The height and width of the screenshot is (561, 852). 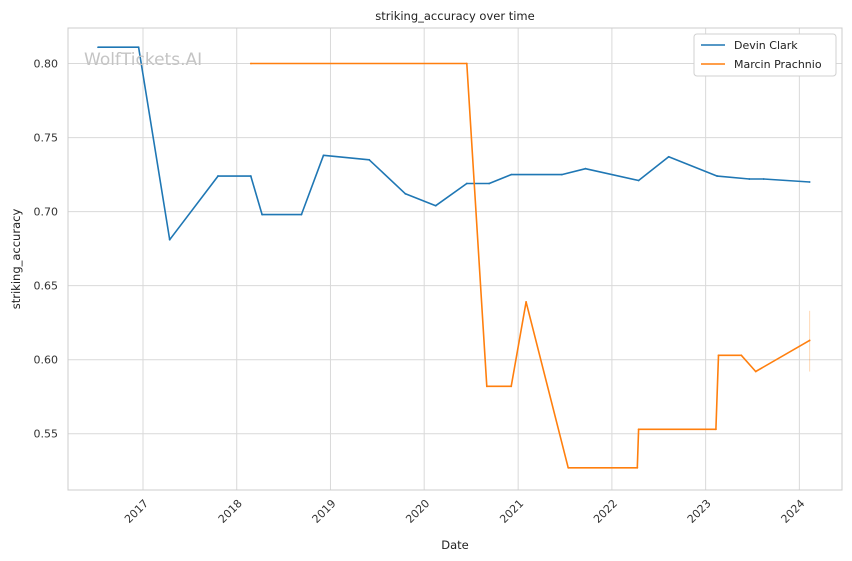 What do you see at coordinates (16, 259) in the screenshot?
I see `y-axis-title: striking_accuracy` at bounding box center [16, 259].